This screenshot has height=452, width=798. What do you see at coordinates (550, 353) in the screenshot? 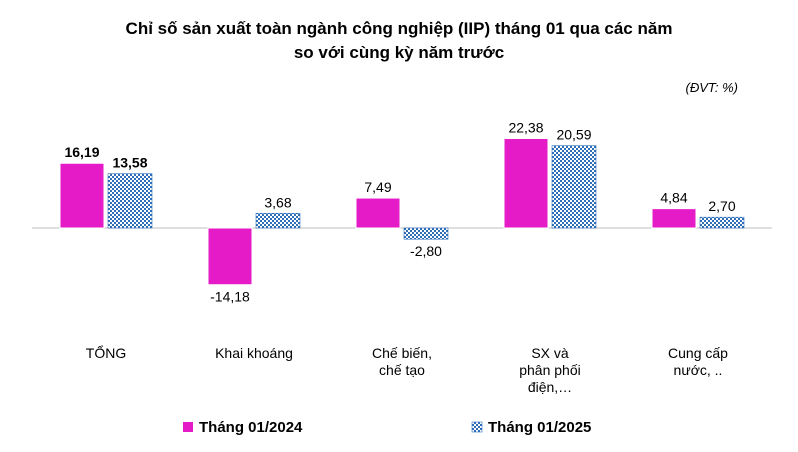
I see `category-label-3-line-0: SX và` at bounding box center [550, 353].